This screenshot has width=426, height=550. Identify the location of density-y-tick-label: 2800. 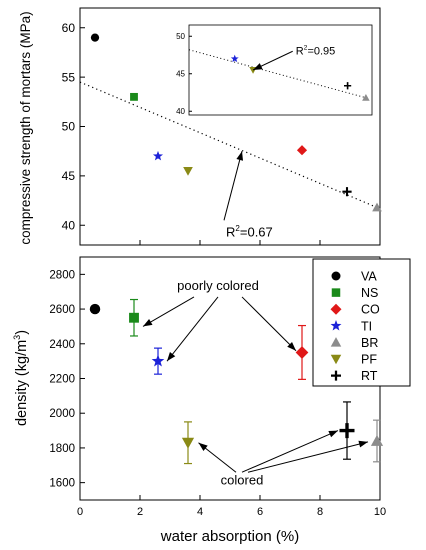
(62, 275).